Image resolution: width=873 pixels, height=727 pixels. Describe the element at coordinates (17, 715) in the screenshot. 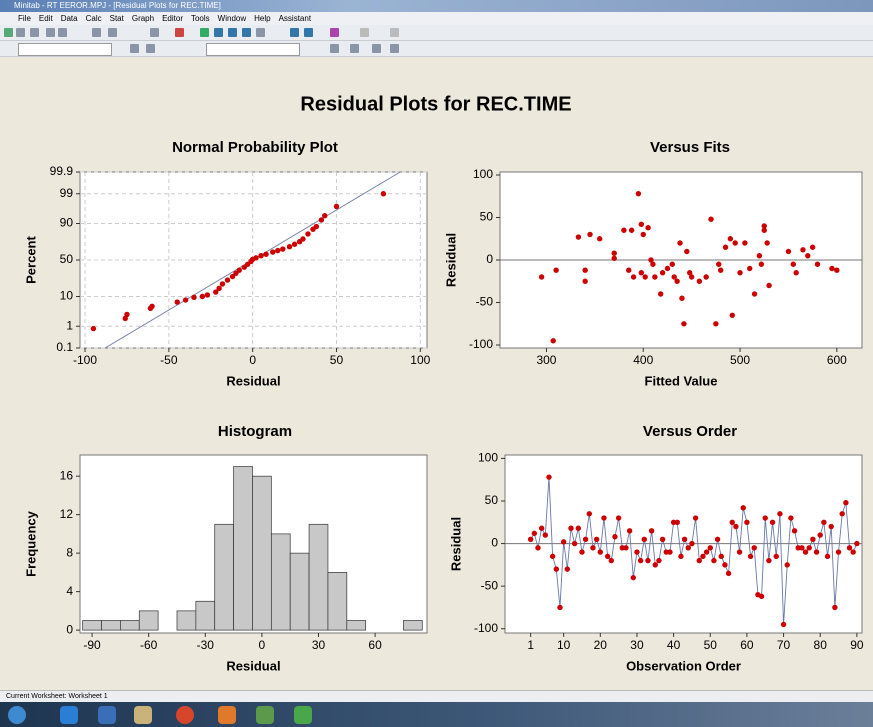

I see `start-button` at that location.